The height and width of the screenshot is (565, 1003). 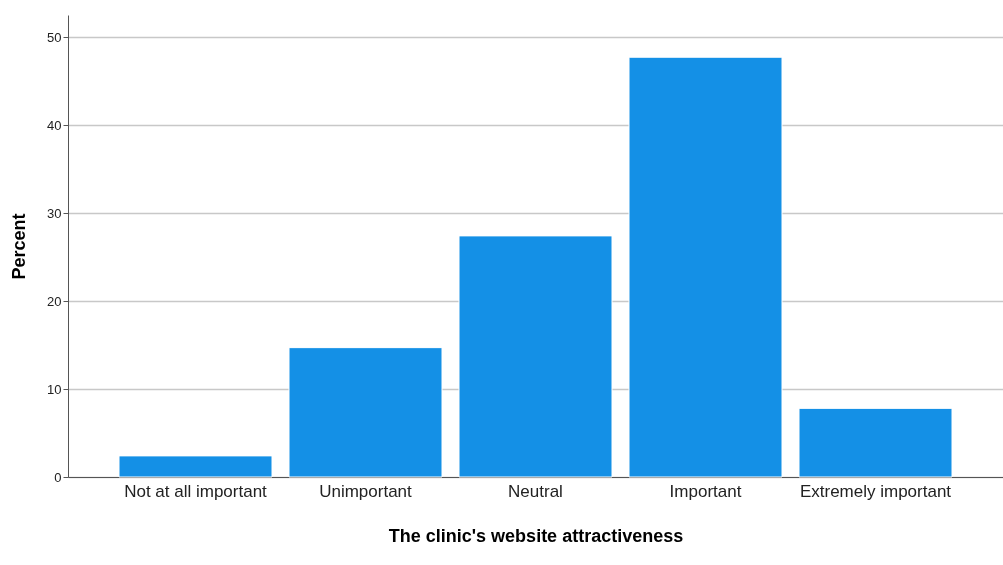 What do you see at coordinates (875, 491) in the screenshot?
I see `x-tick-label: Extremely important` at bounding box center [875, 491].